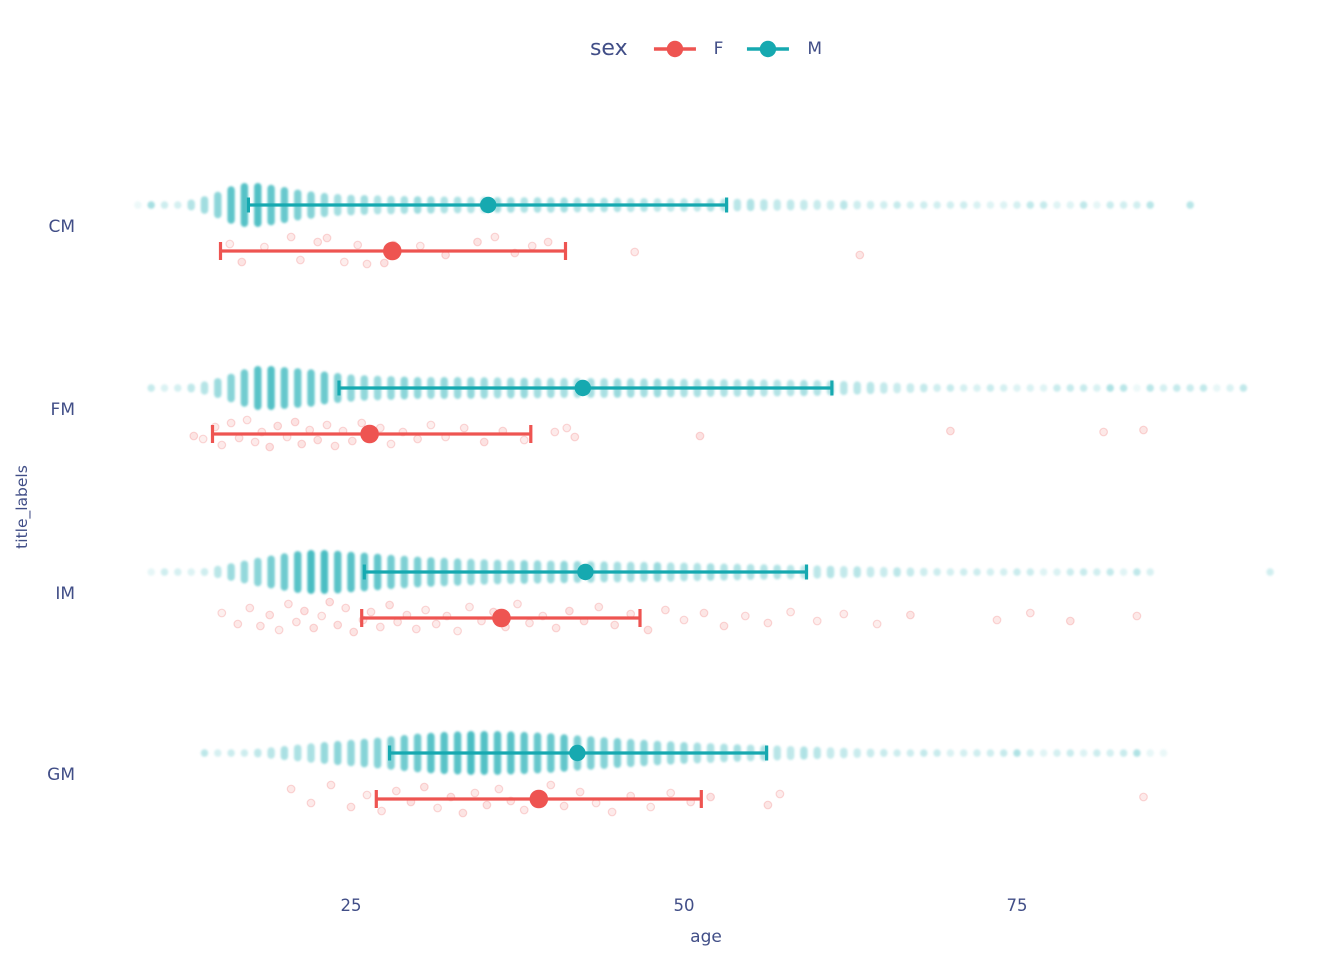 The height and width of the screenshot is (960, 1344). What do you see at coordinates (371, 434) in the screenshot?
I see `pointrange-FM-F` at bounding box center [371, 434].